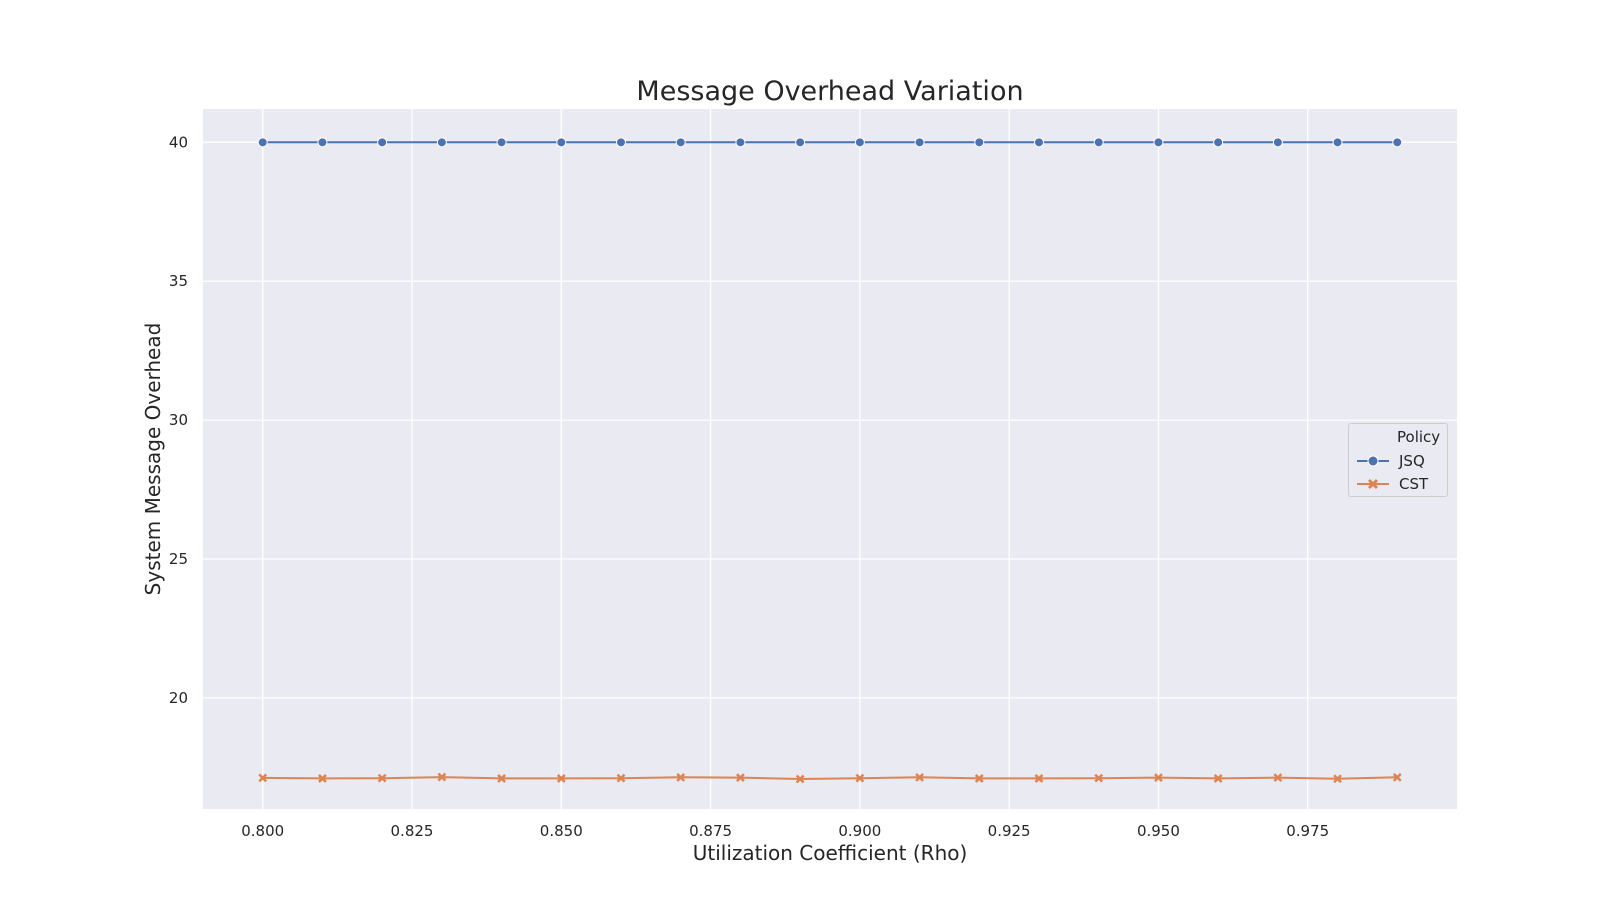 This screenshot has height=900, width=1600. I want to click on x-tick-label: 0.925, so click(1009, 831).